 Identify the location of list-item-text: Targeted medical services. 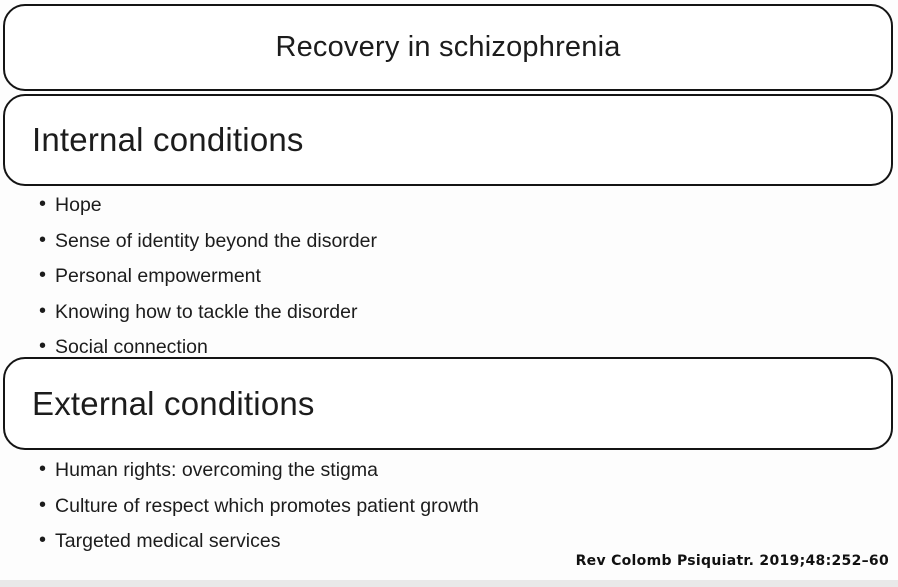
(168, 541).